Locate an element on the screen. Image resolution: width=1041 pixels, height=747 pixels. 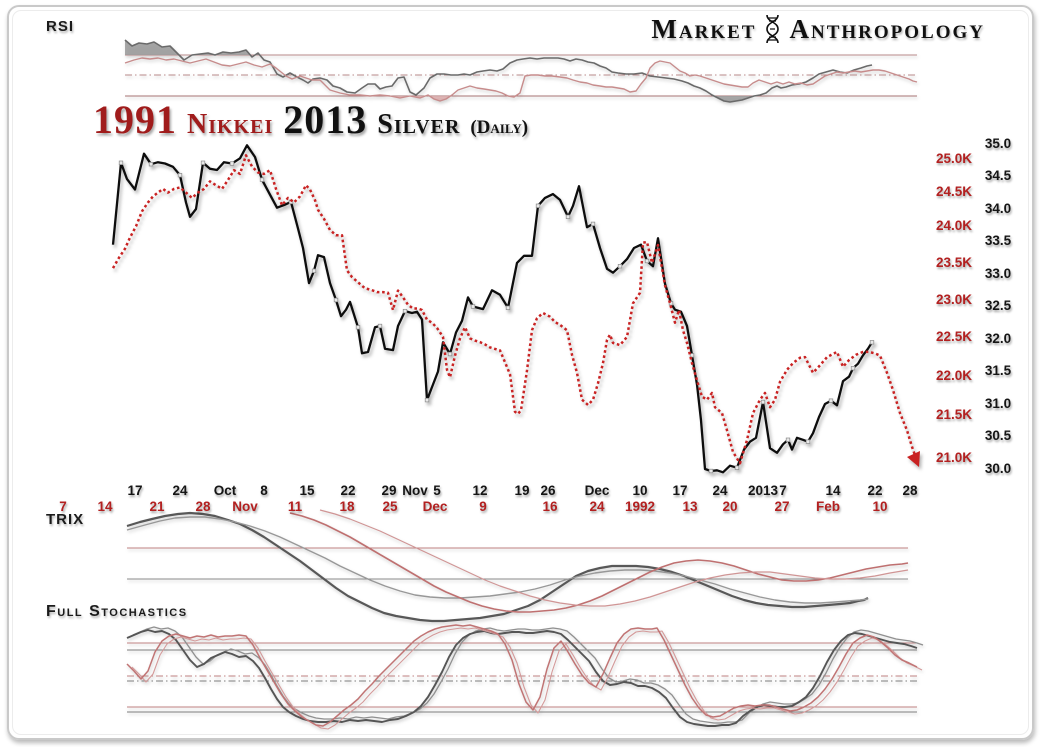
y-tick-silver: 31.5 is located at coordinates (998, 370).